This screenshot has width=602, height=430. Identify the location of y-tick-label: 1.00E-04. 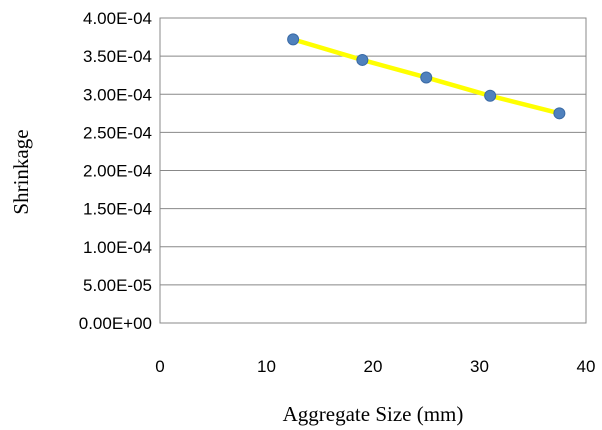
(117, 247).